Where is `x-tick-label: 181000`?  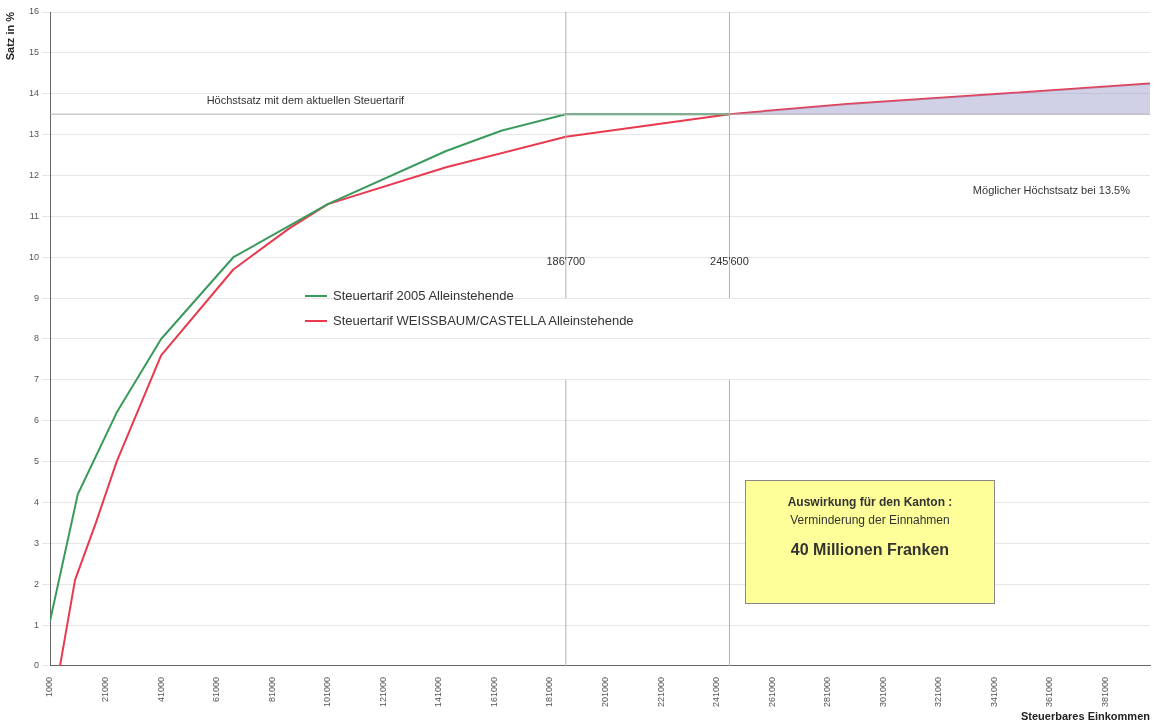
x-tick-label: 181000 is located at coordinates (549, 692).